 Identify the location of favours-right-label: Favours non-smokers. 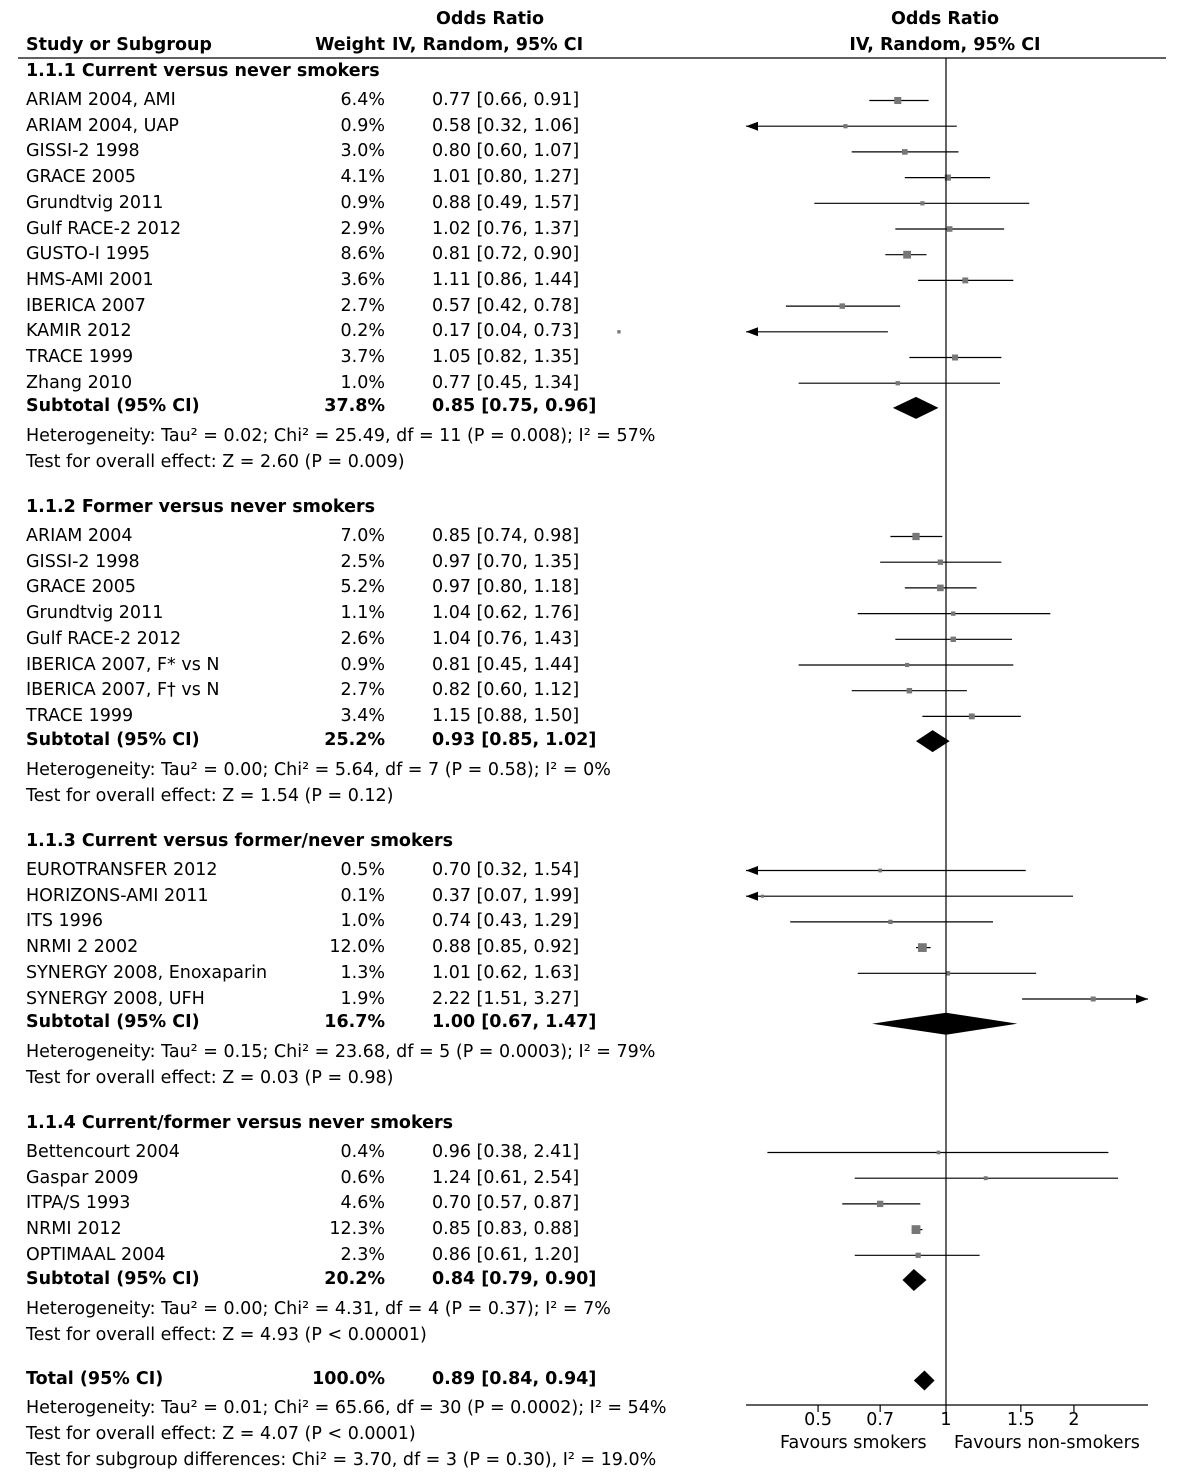
(1047, 1443).